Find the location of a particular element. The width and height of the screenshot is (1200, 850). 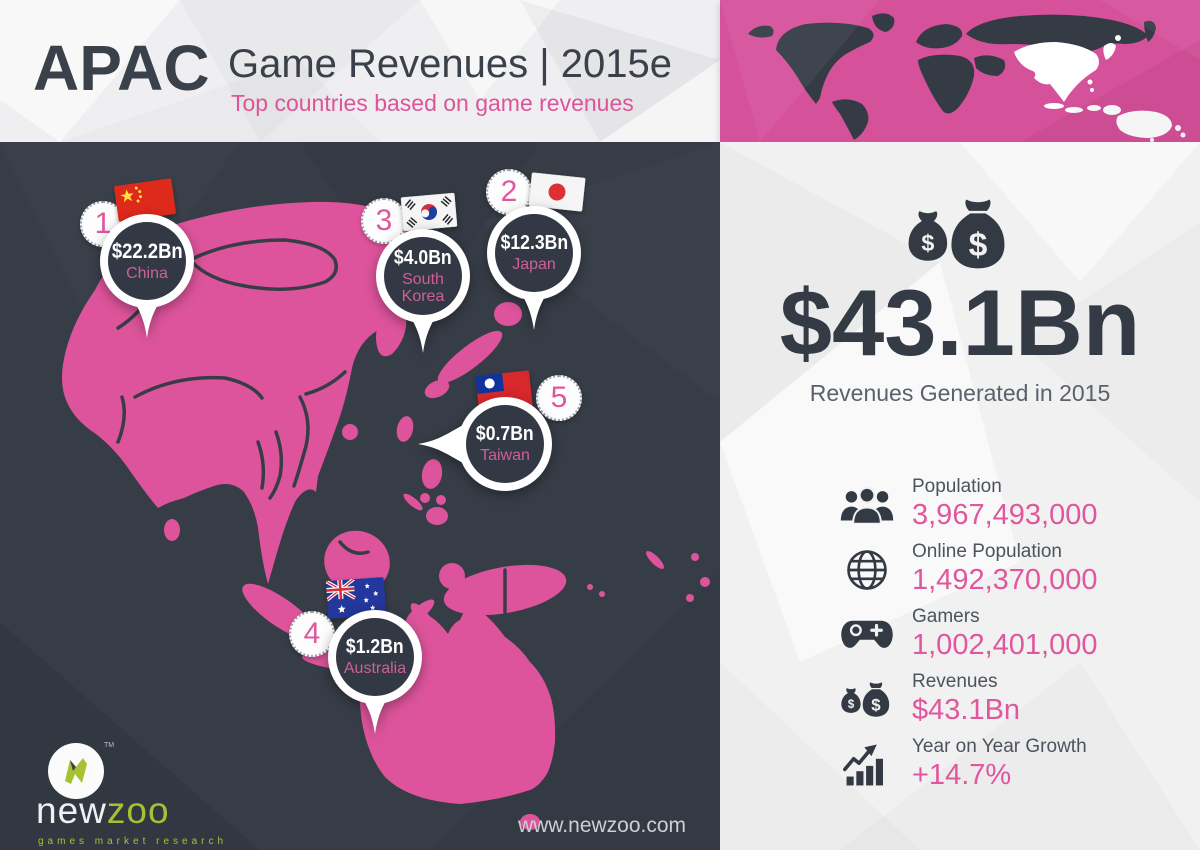

map-pin-japan: $12.3Bn Japan is located at coordinates (534, 268).